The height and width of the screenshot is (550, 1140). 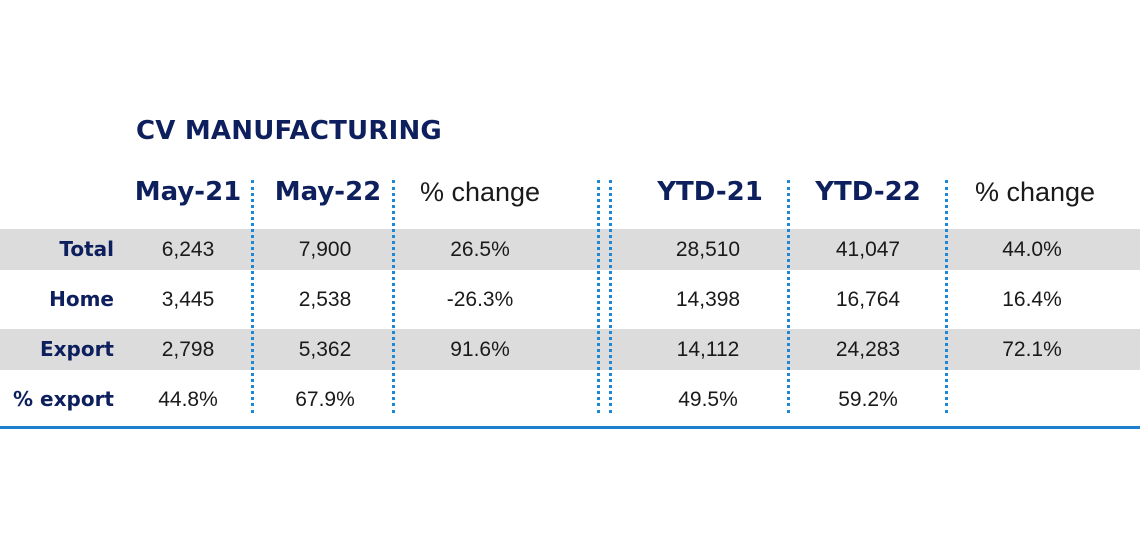 I want to click on cell-pct-ytd, so click(x=1032, y=399).